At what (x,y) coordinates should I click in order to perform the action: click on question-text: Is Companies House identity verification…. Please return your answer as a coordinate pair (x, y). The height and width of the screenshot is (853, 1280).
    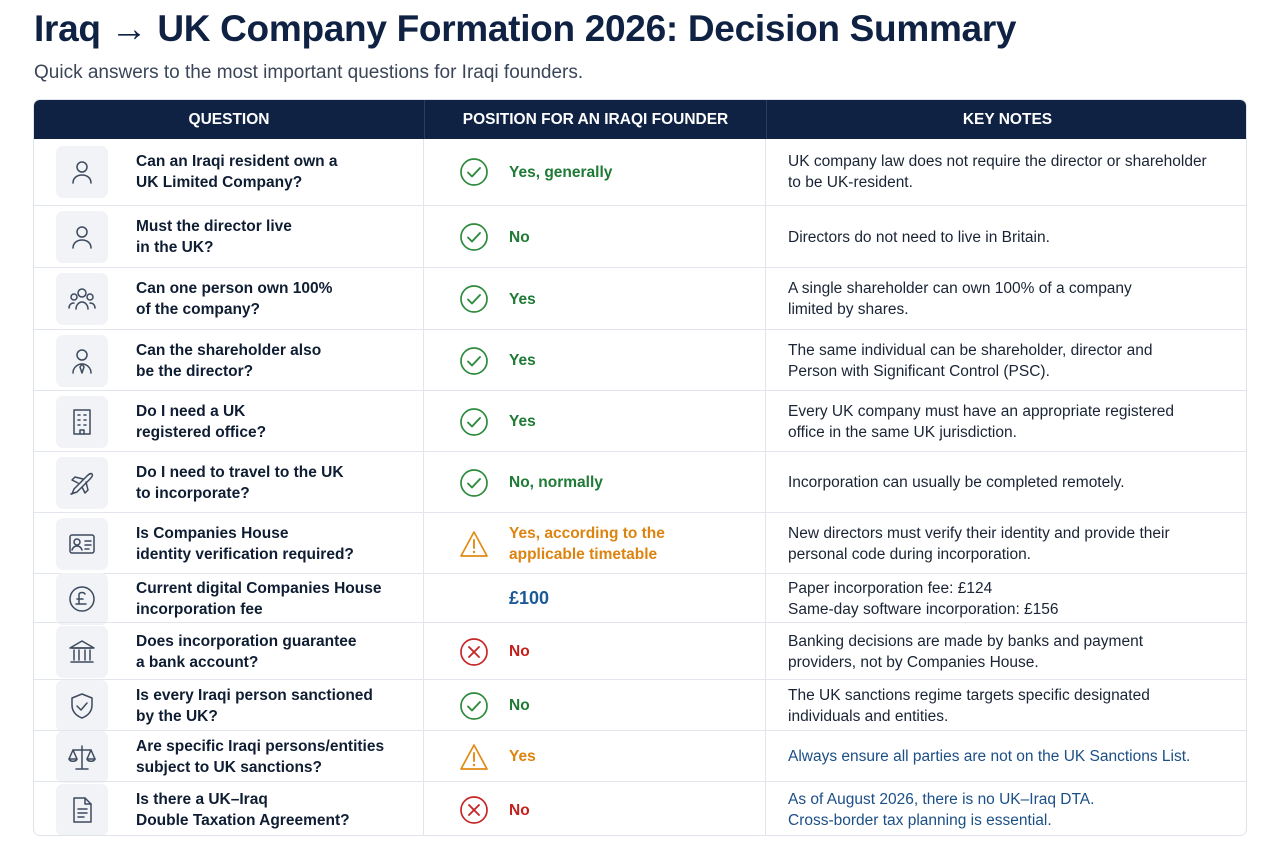
    Looking at the image, I should click on (245, 543).